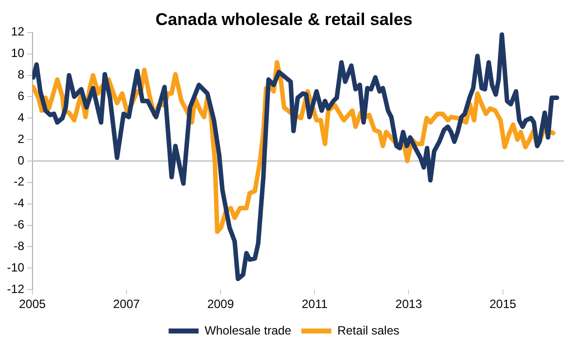 The height and width of the screenshot is (347, 584). What do you see at coordinates (248, 330) in the screenshot?
I see `legend-label: Wholesale trade` at bounding box center [248, 330].